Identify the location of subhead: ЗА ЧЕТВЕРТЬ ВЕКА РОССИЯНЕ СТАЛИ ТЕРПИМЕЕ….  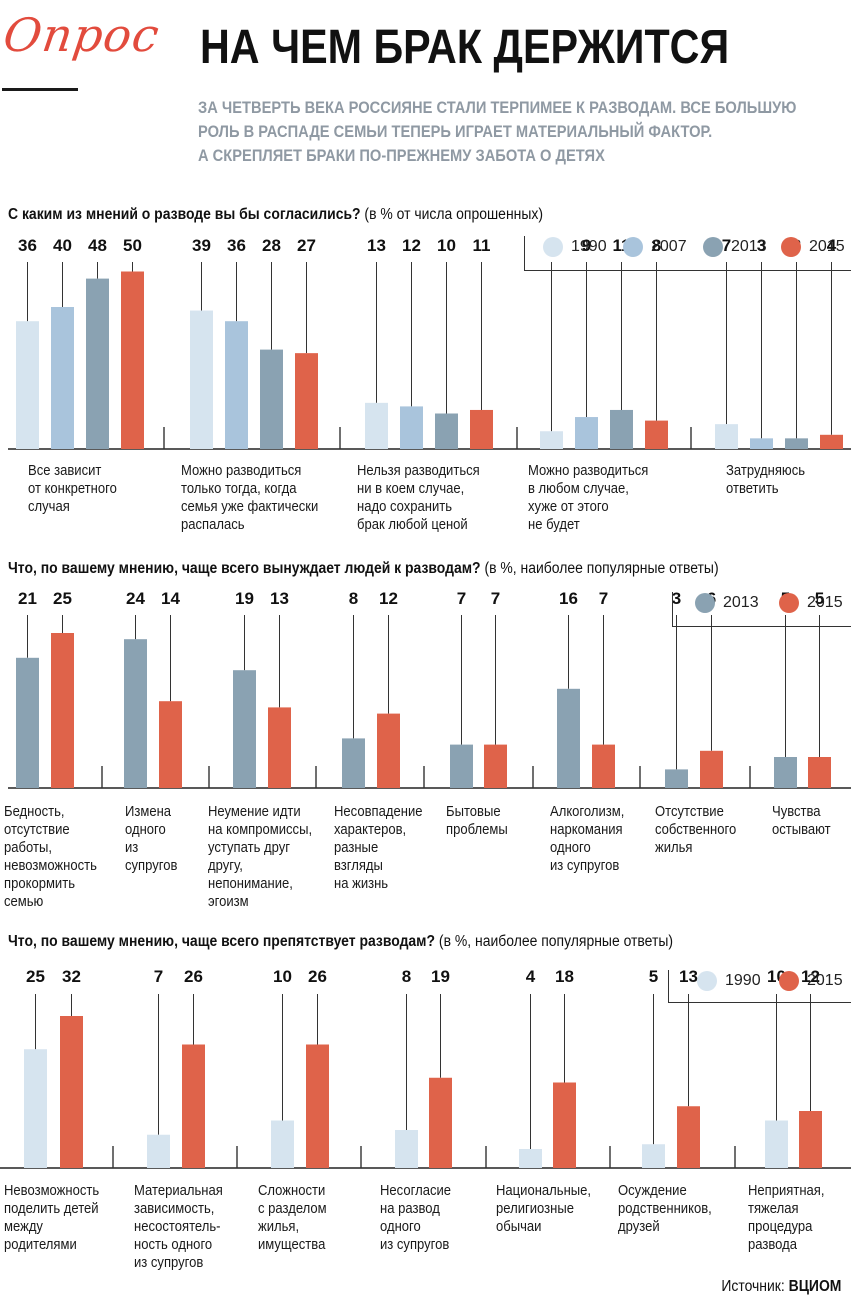
(524, 132).